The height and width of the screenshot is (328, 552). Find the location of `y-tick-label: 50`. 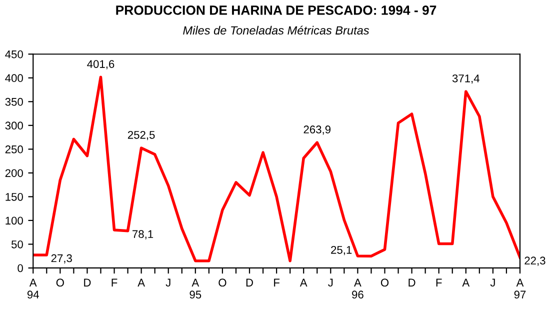

y-tick-label: 50 is located at coordinates (17, 244).